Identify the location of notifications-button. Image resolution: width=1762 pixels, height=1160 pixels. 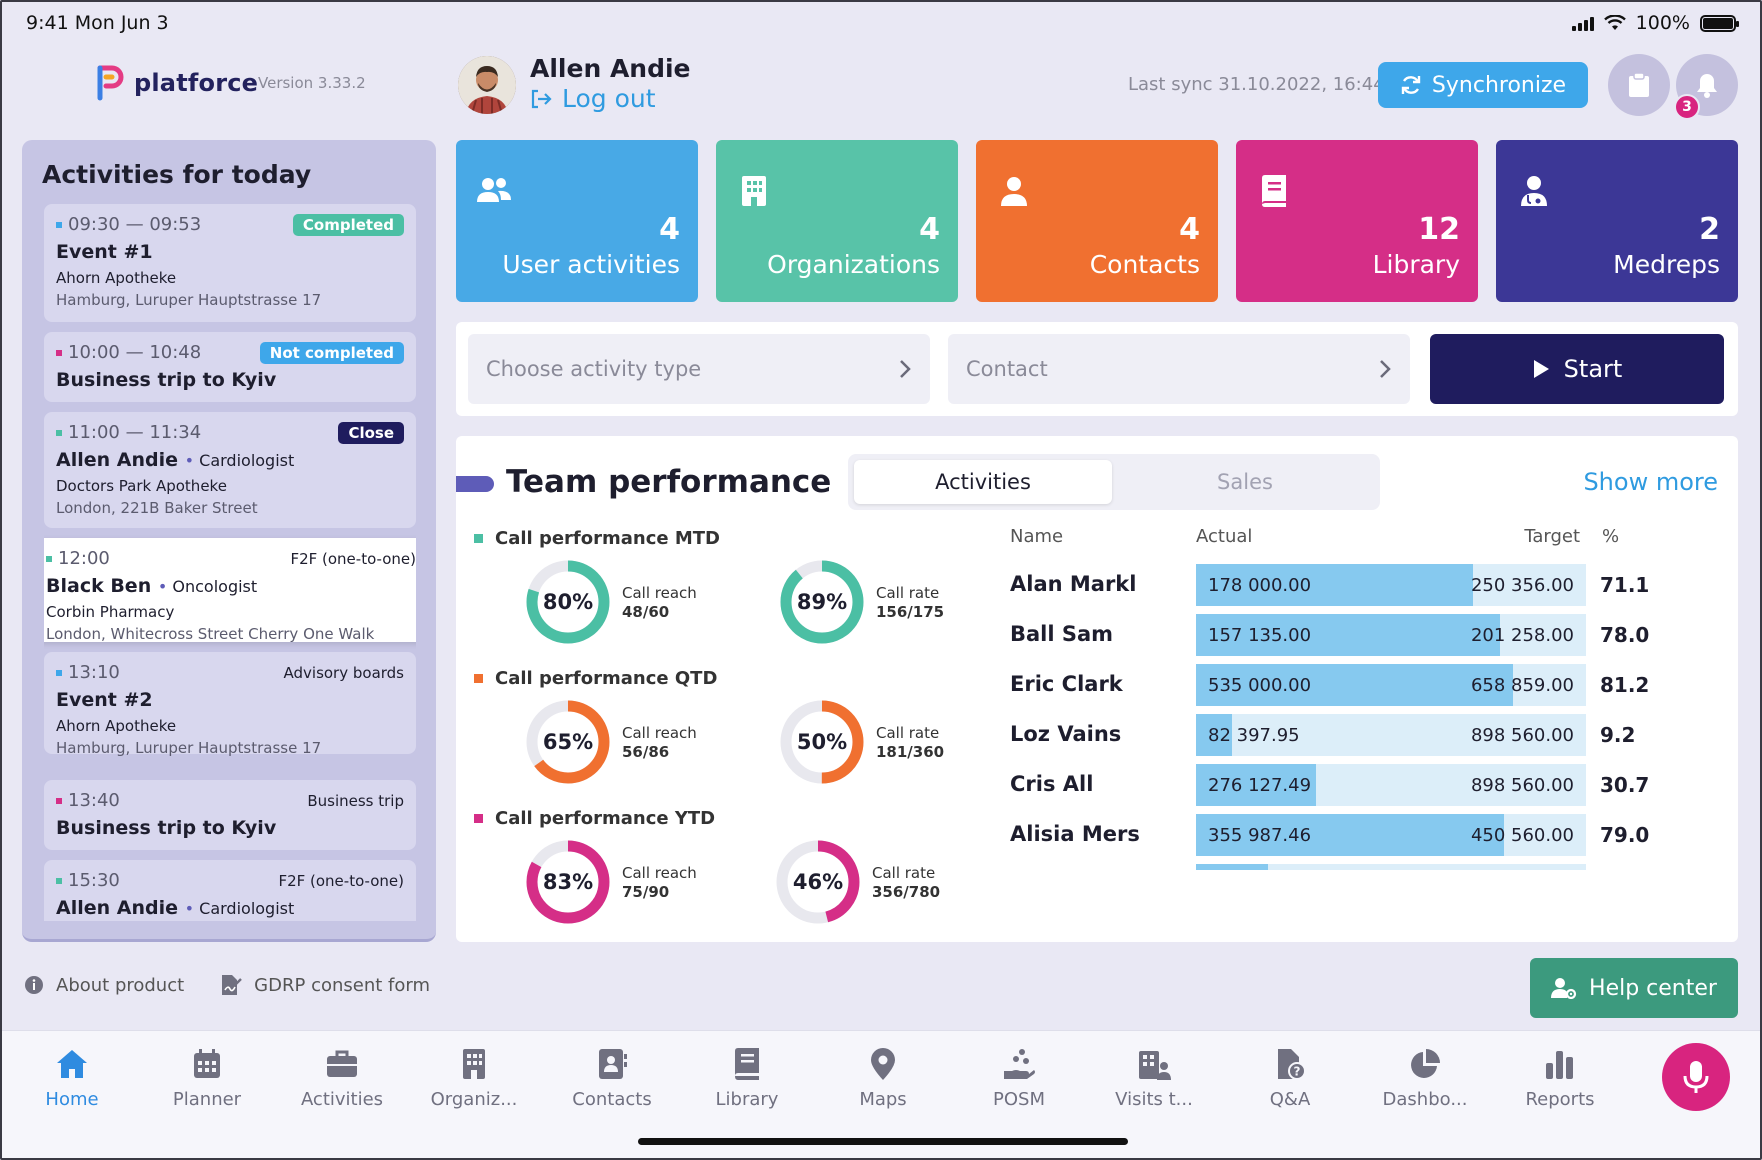
(1707, 85).